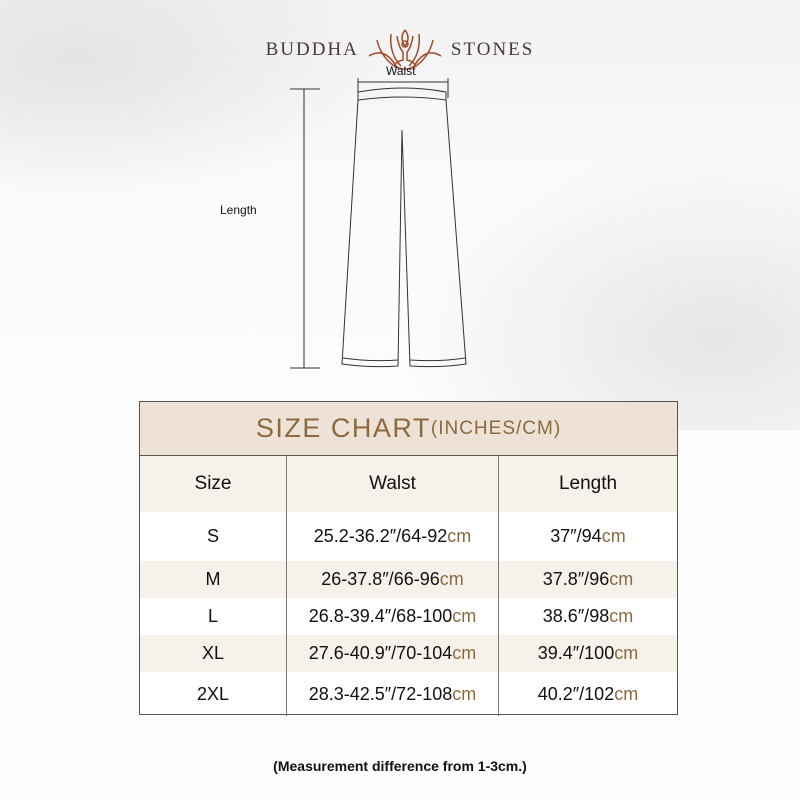 The image size is (800, 800). What do you see at coordinates (587, 484) in the screenshot?
I see `header-length: Length` at bounding box center [587, 484].